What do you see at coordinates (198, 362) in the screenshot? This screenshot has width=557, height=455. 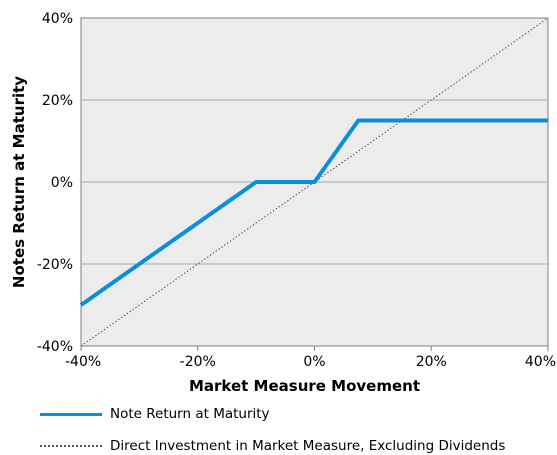 I see `x-tick-label: -20%` at bounding box center [198, 362].